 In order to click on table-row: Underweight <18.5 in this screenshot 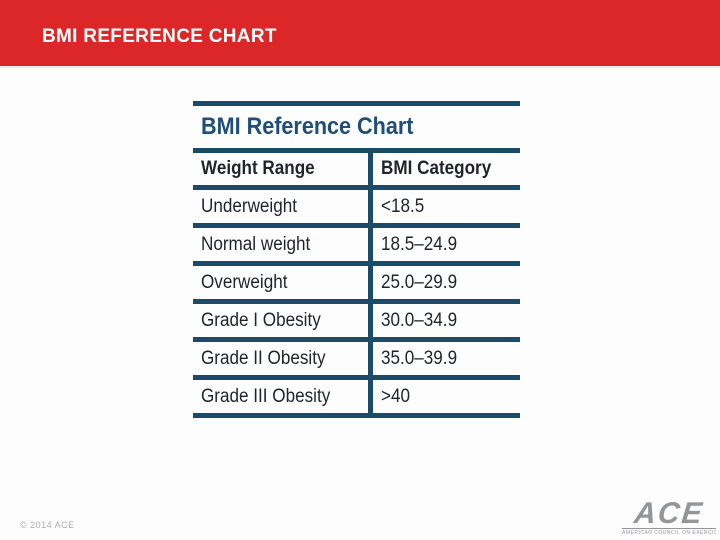, I will do `click(356, 207)`.